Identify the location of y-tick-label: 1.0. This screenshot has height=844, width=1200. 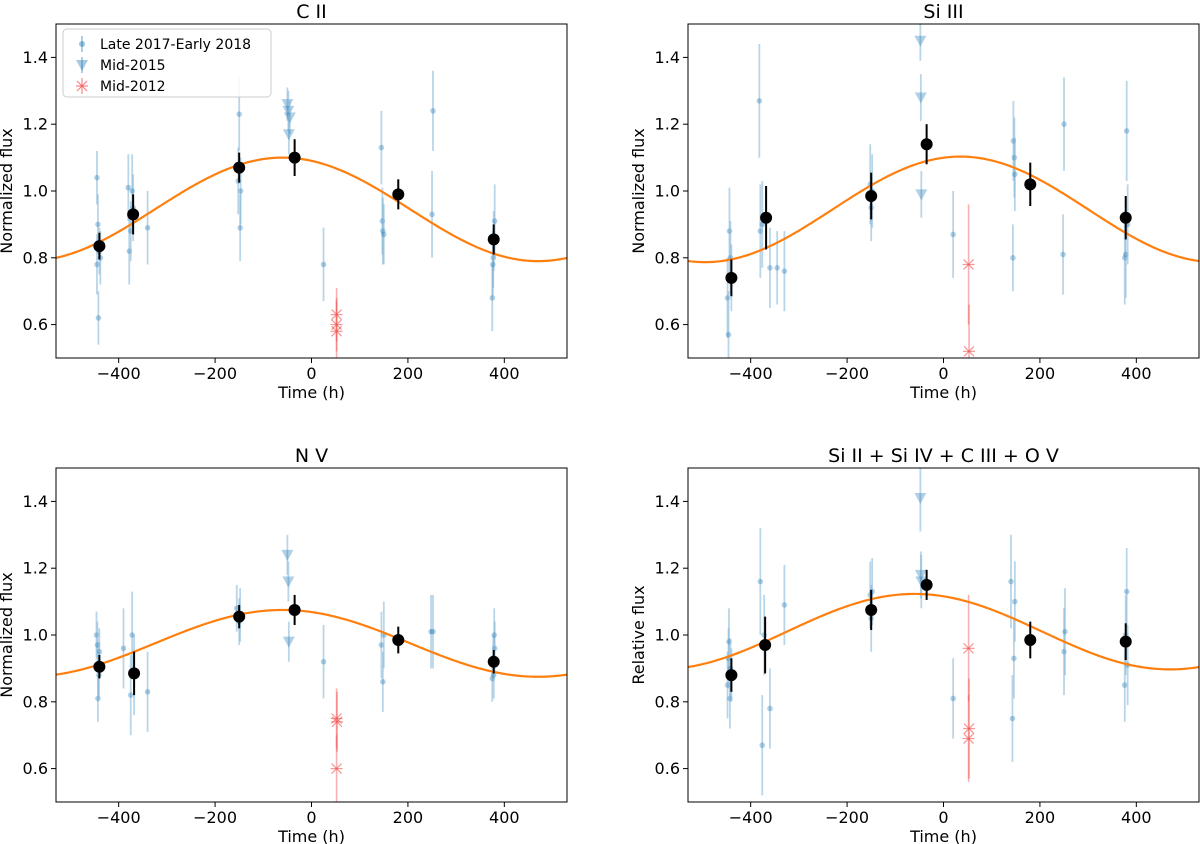
(667, 191).